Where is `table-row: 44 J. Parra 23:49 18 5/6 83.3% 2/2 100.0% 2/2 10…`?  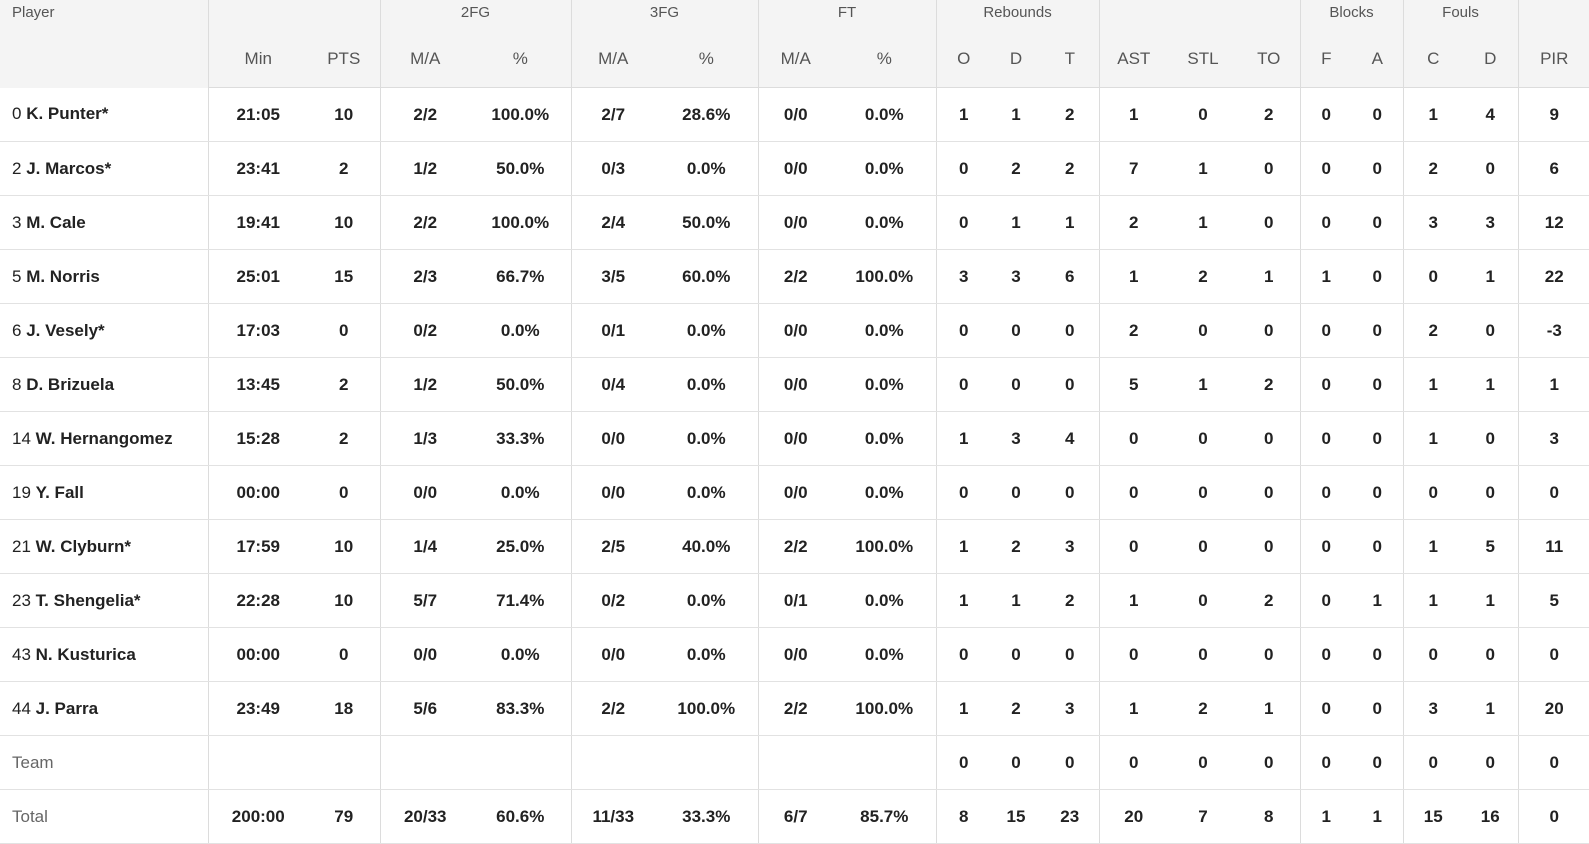
table-row: 44 J. Parra 23:49 18 5/6 83.3% 2/2 100.0% 2/2 10… is located at coordinates (794, 708).